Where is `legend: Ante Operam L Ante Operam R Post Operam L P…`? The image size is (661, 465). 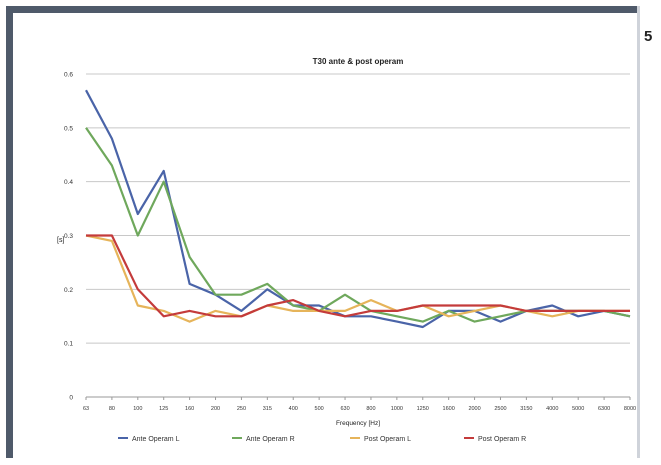
legend: Ante Operam L Ante Operam R Post Operam L P… is located at coordinates (322, 439).